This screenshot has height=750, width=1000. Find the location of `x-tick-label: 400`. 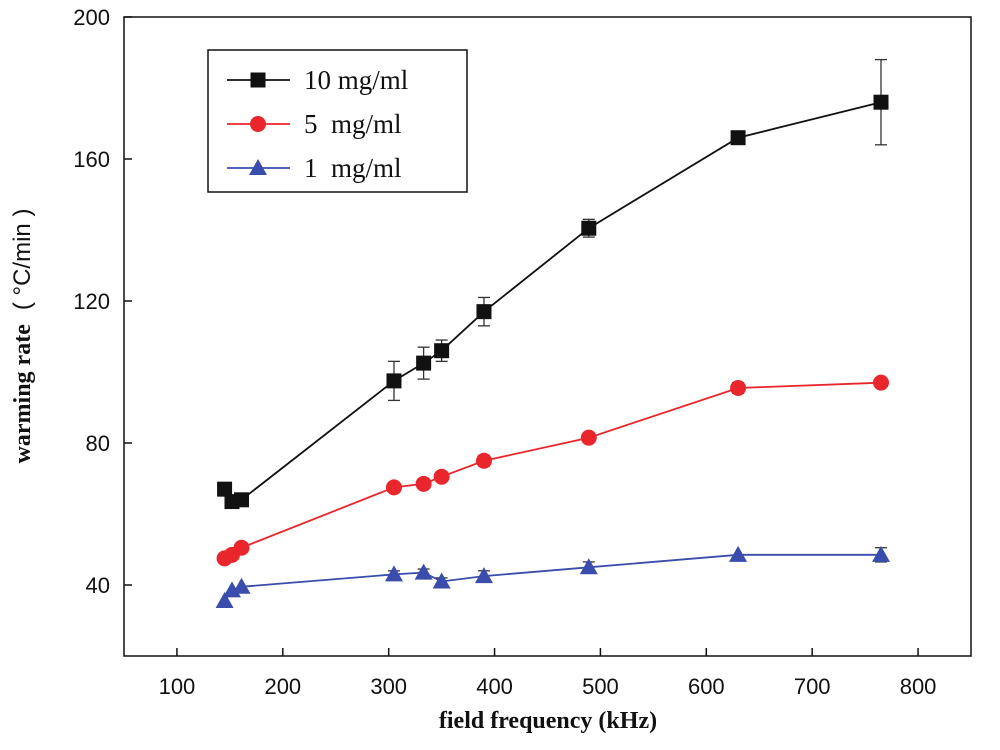

x-tick-label: 400 is located at coordinates (494, 686).